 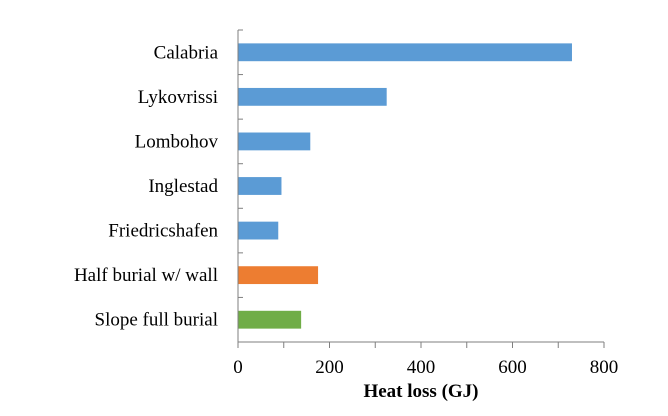 What do you see at coordinates (177, 141) in the screenshot?
I see `category-label-lombohov: Lombohov` at bounding box center [177, 141].